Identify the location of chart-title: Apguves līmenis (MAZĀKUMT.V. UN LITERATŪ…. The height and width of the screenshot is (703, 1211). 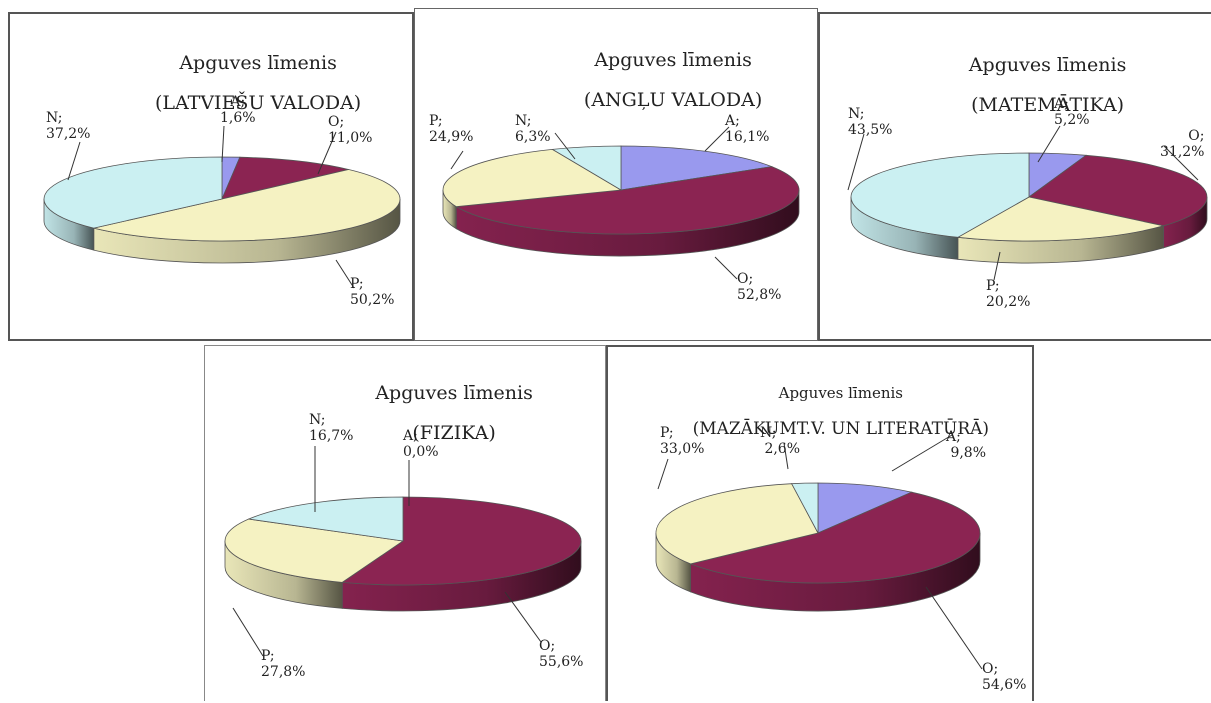
(841, 411).